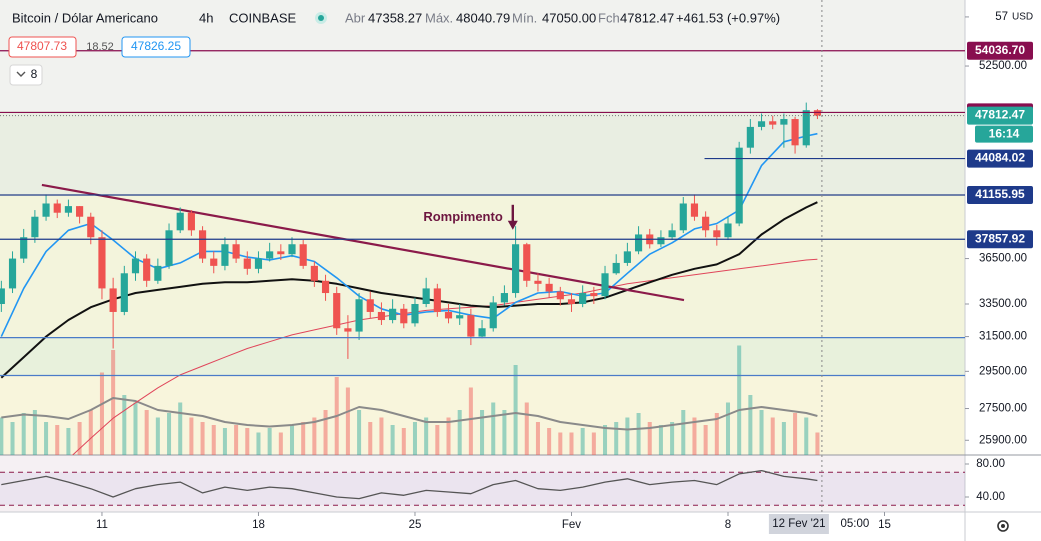 This screenshot has height=541, width=1041. I want to click on current-price-box, so click(1000, 115).